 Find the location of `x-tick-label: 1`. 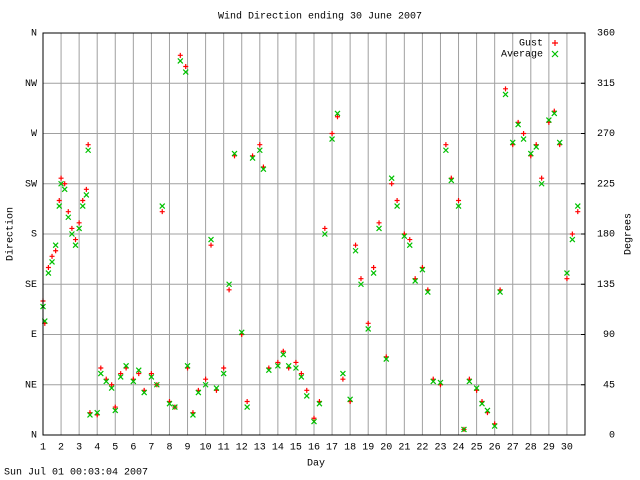

x-tick-label: 1 is located at coordinates (43, 448).